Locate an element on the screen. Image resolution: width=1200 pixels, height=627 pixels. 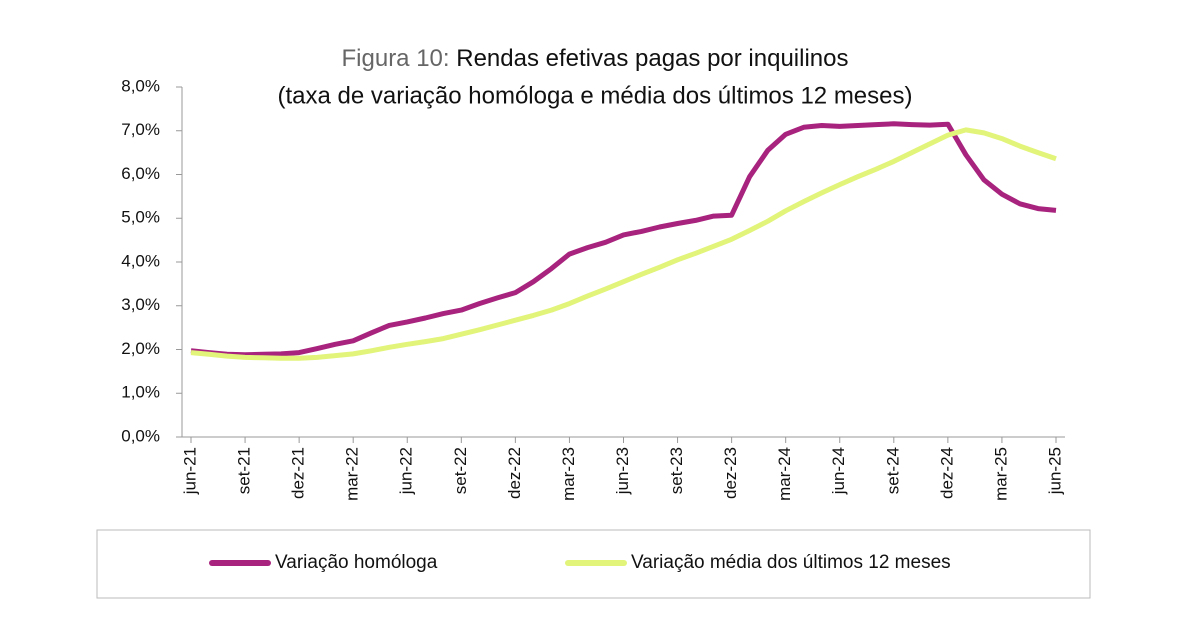
x-tick-label: mar-24 is located at coordinates (784, 474).